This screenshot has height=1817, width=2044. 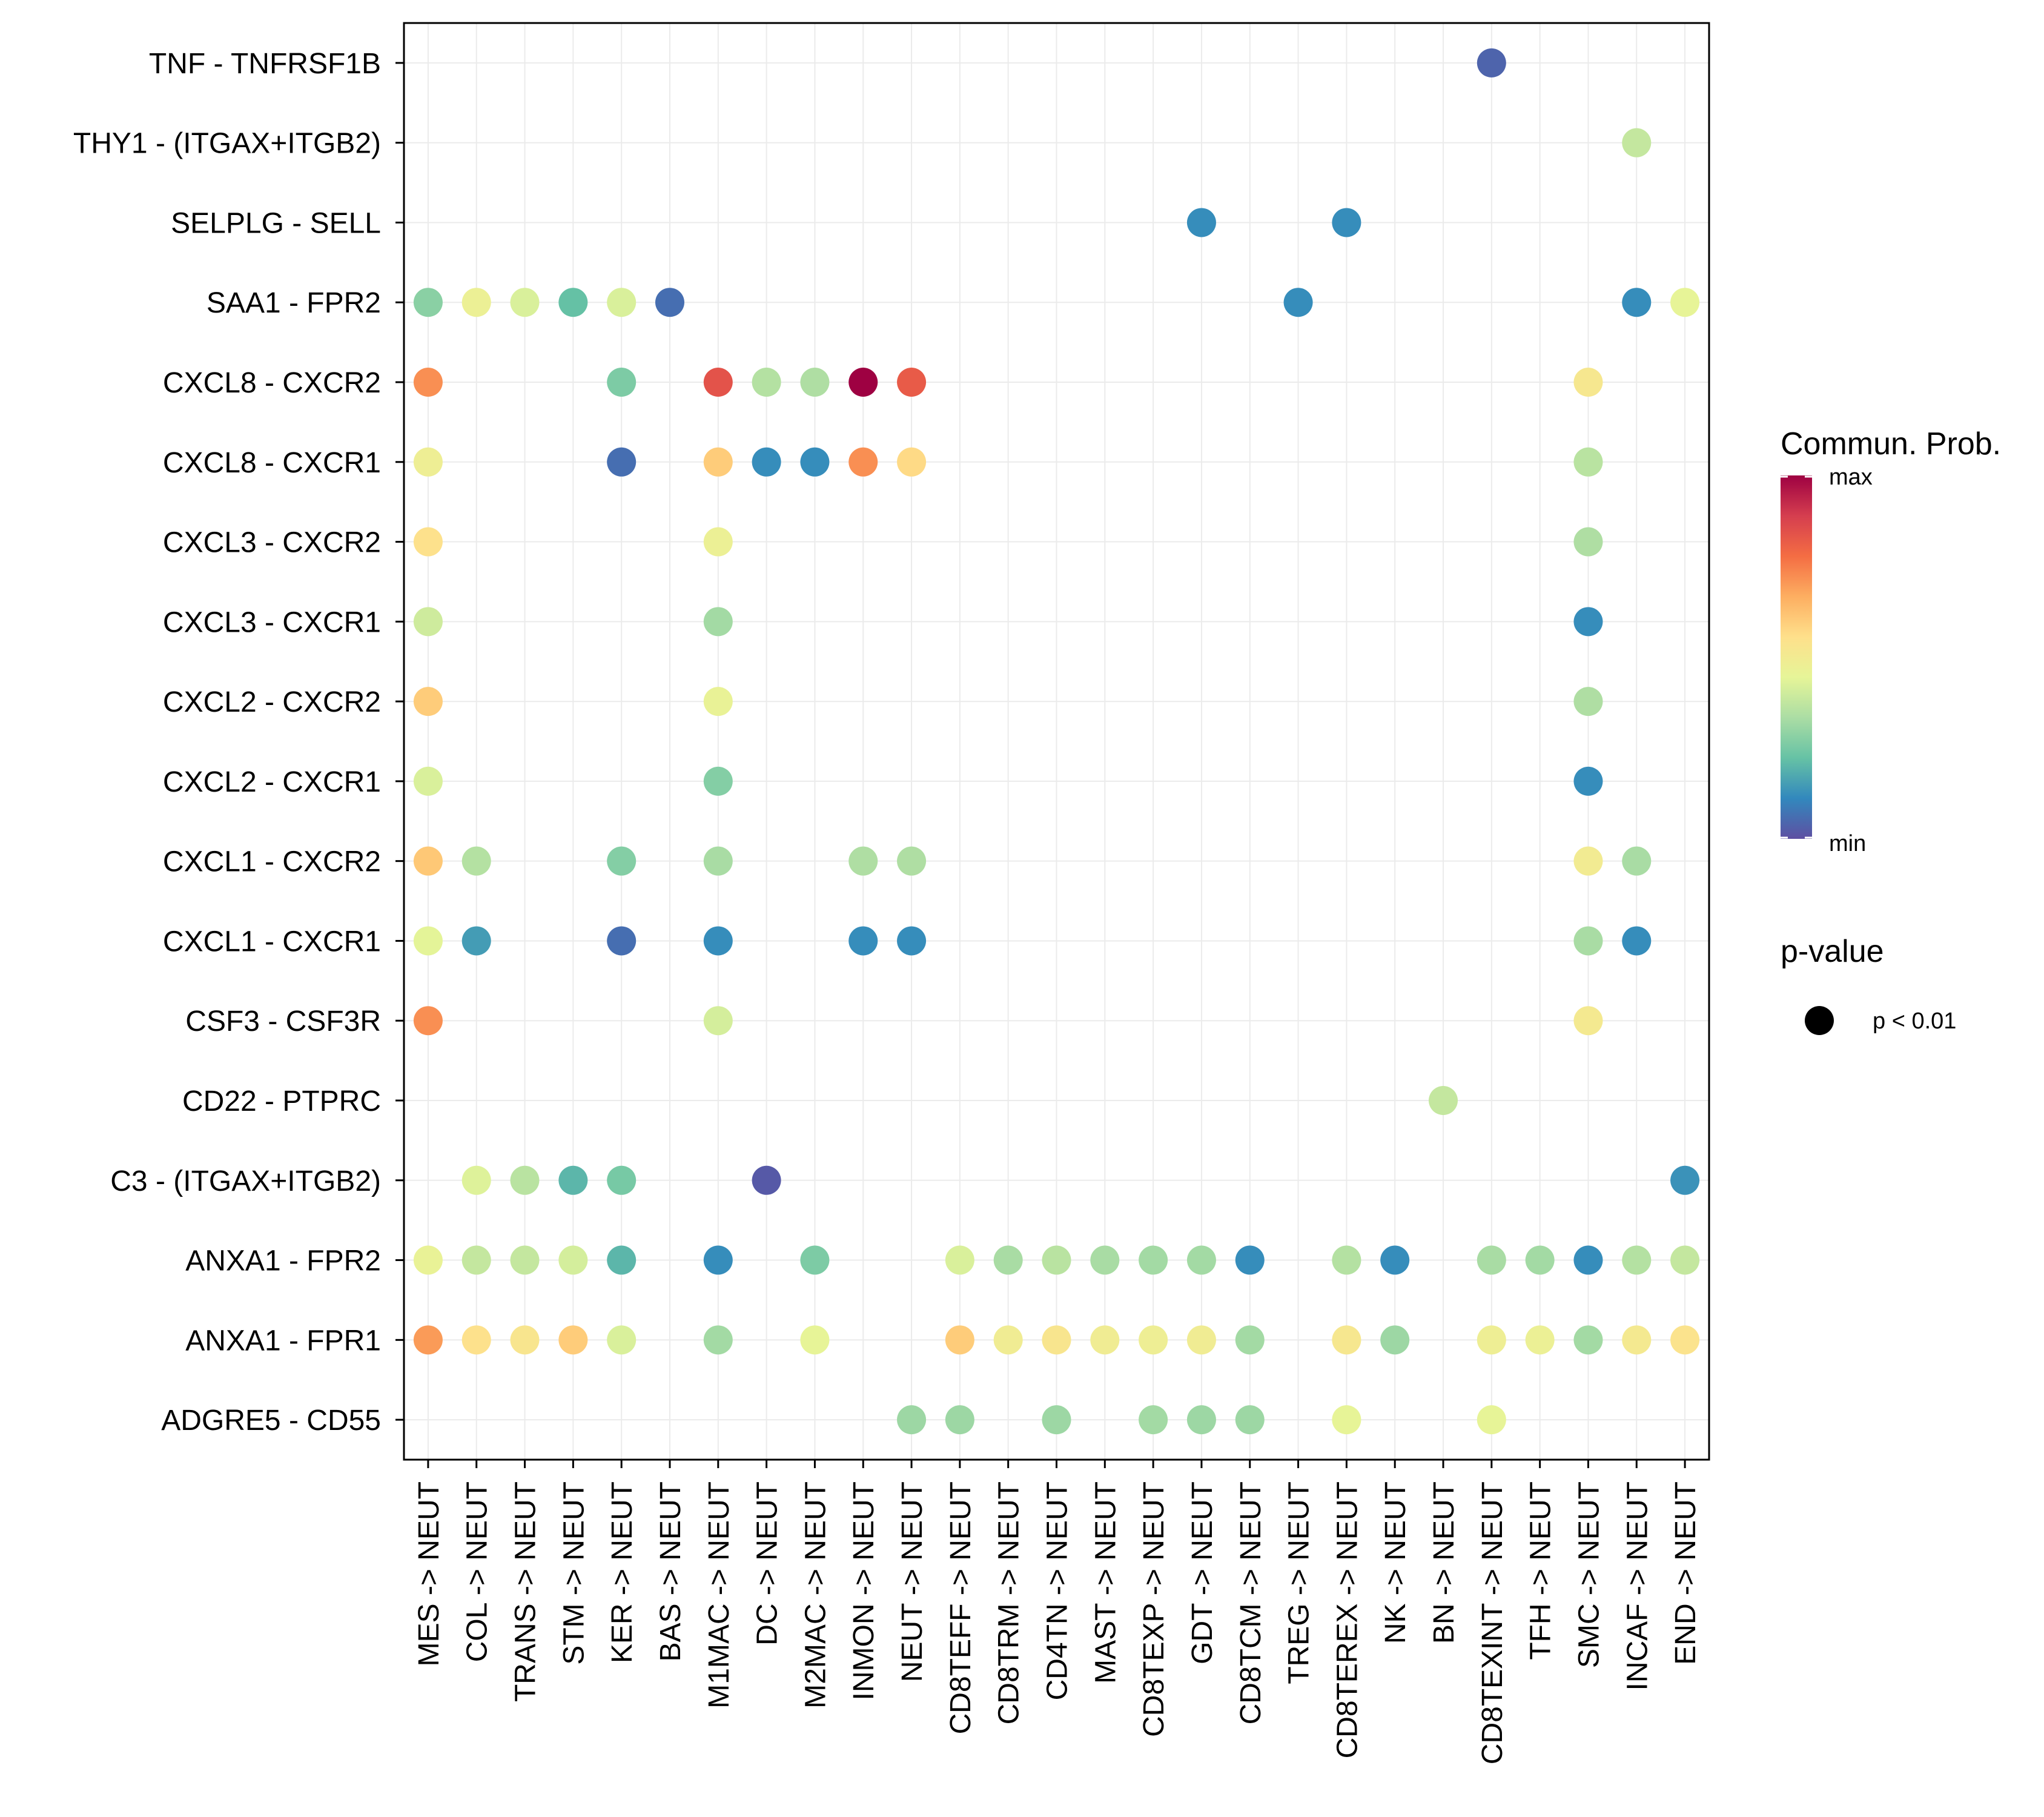 What do you see at coordinates (1637, 1586) in the screenshot?
I see `x-tick-label: INCAF -> NEUT` at bounding box center [1637, 1586].